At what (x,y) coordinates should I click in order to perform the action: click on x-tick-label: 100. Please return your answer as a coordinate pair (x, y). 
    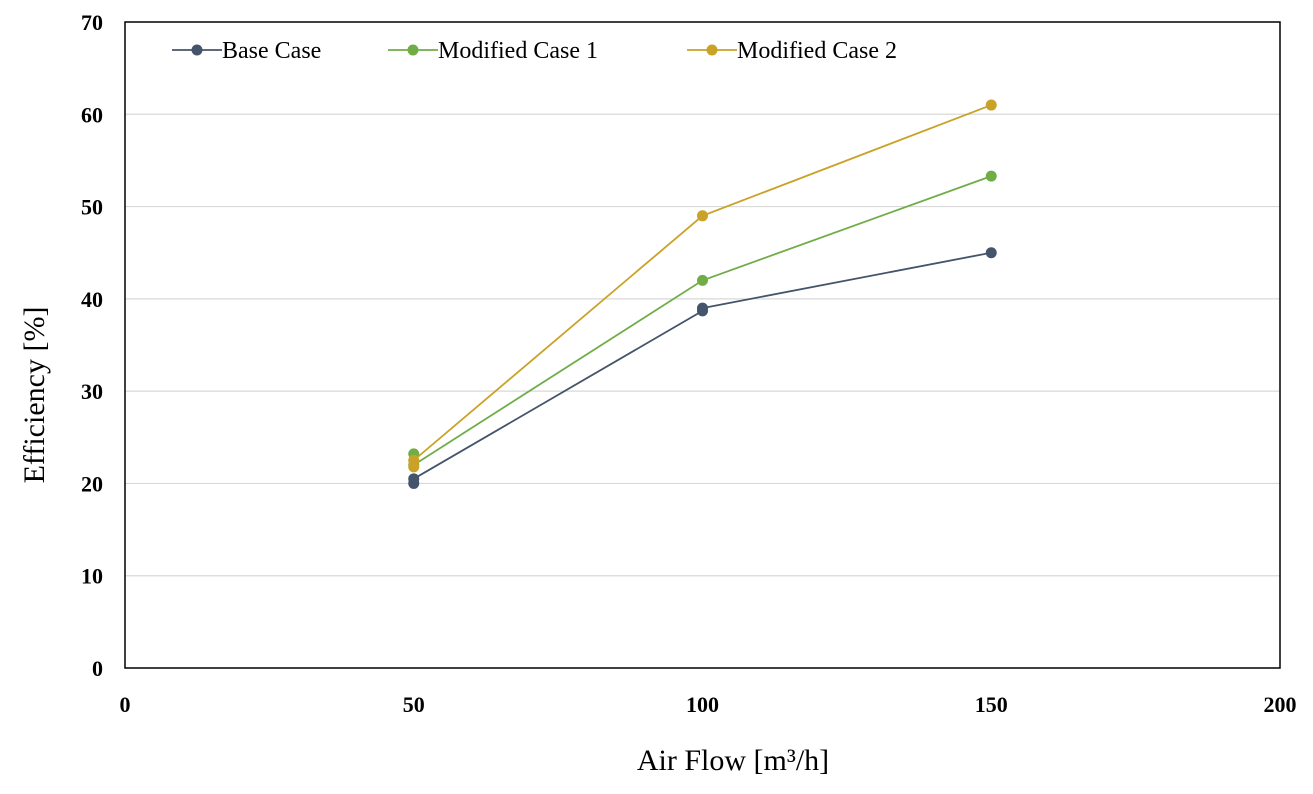
    Looking at the image, I should click on (702, 704).